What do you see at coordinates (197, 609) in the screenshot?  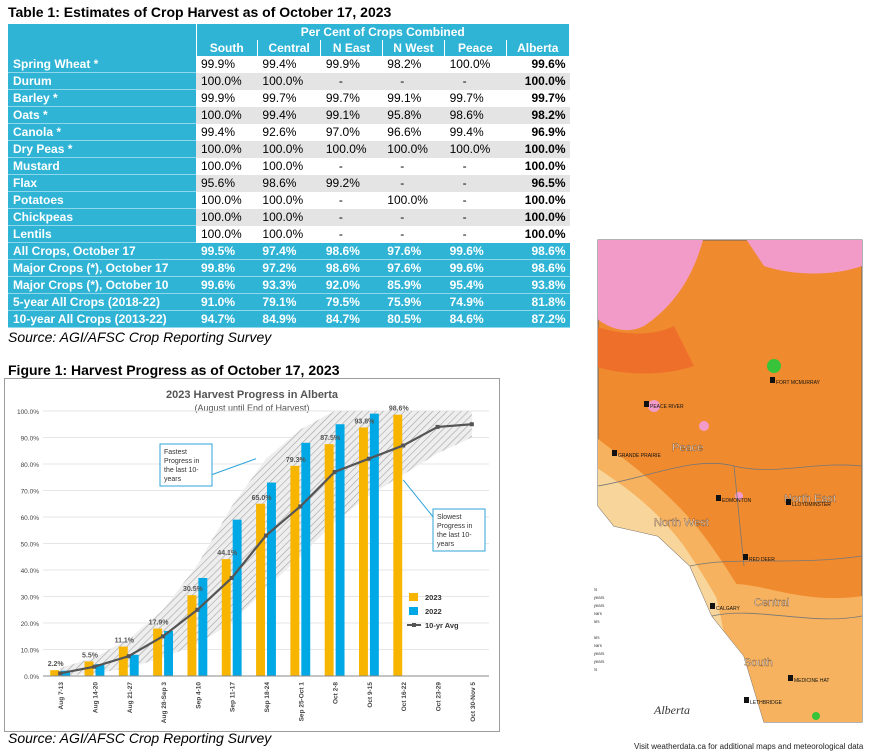 I see `ten-year-avg-point` at bounding box center [197, 609].